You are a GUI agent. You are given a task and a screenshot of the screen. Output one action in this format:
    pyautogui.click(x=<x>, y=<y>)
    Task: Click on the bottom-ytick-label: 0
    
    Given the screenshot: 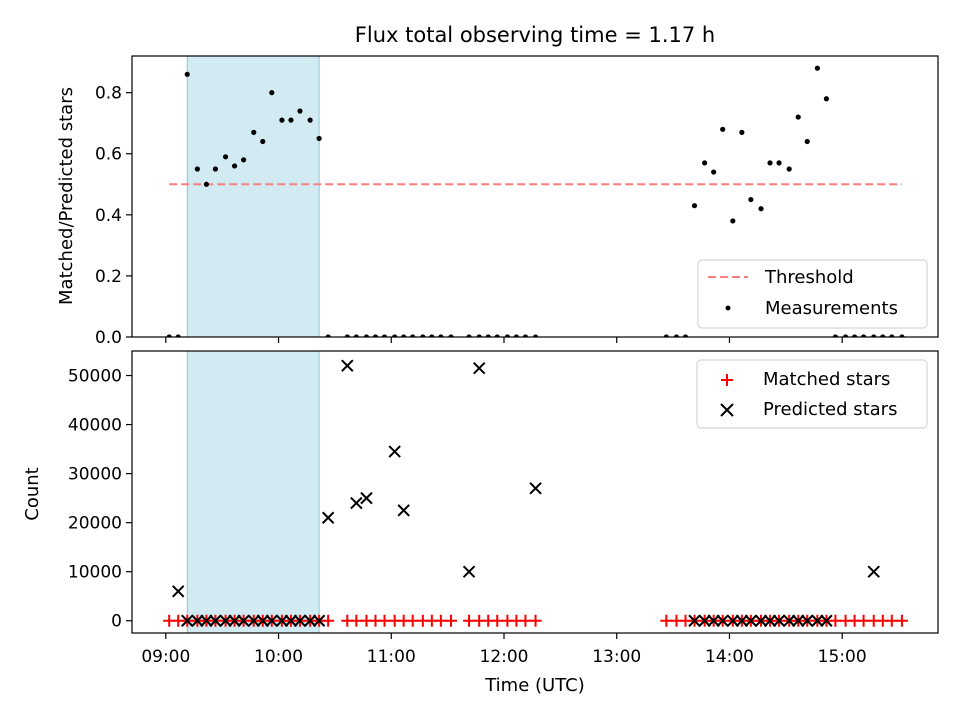 What is the action you would take?
    pyautogui.click(x=116, y=622)
    